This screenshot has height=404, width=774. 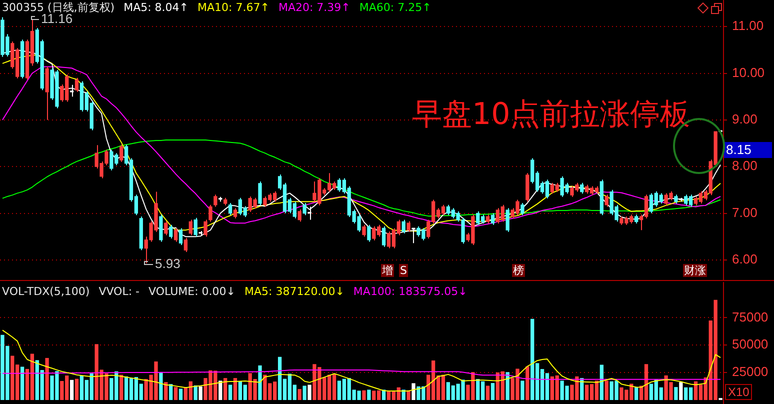 I want to click on text: MA5: 8.04↑, so click(x=156, y=7).